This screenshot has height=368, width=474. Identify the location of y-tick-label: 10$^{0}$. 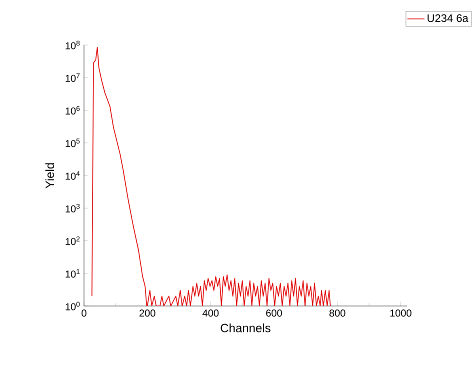
(73, 306).